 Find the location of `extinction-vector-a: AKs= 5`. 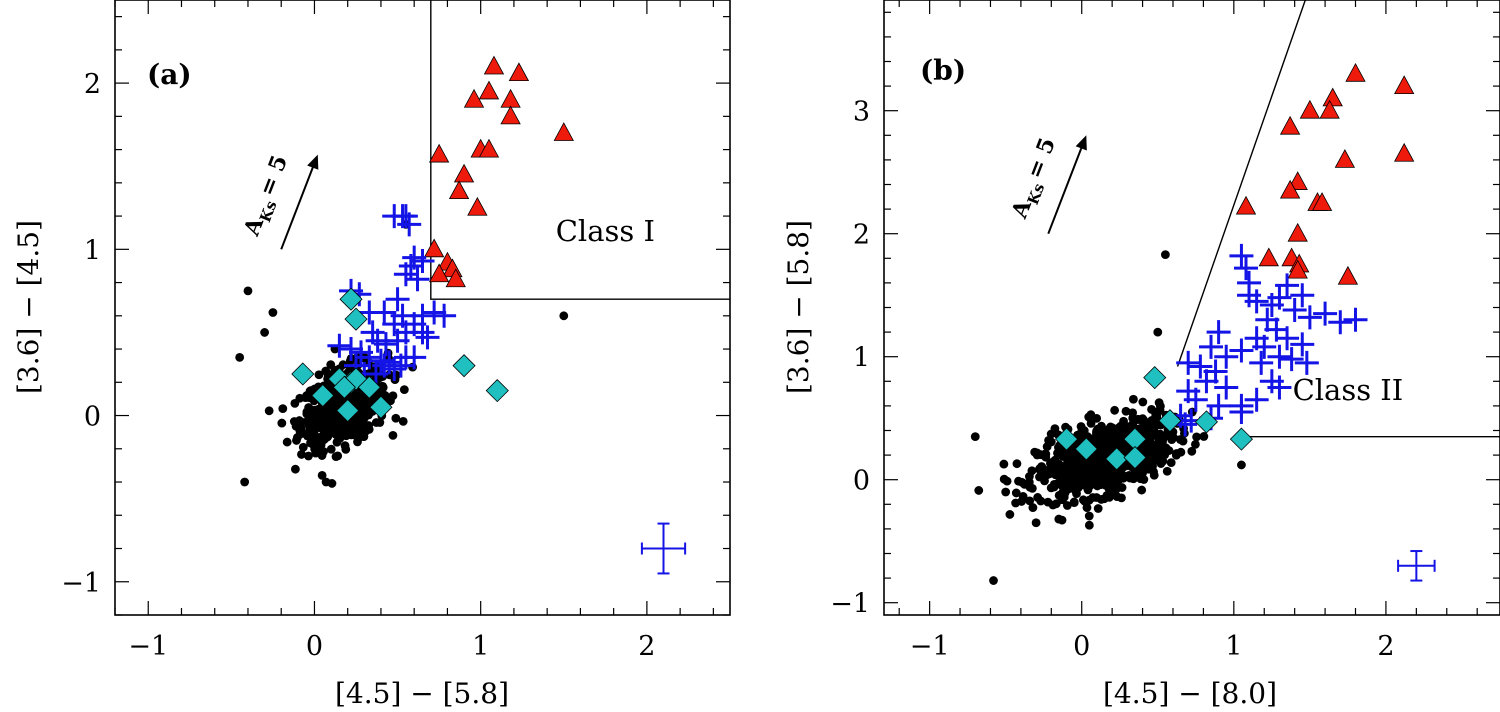

extinction-vector-a: AKs= 5 is located at coordinates (278, 201).